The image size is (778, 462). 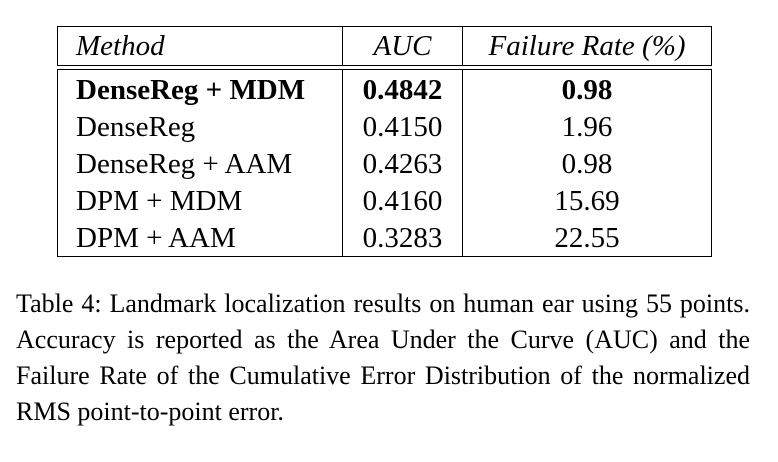 I want to click on cell-failure-rate: 15.69, so click(x=587, y=200).